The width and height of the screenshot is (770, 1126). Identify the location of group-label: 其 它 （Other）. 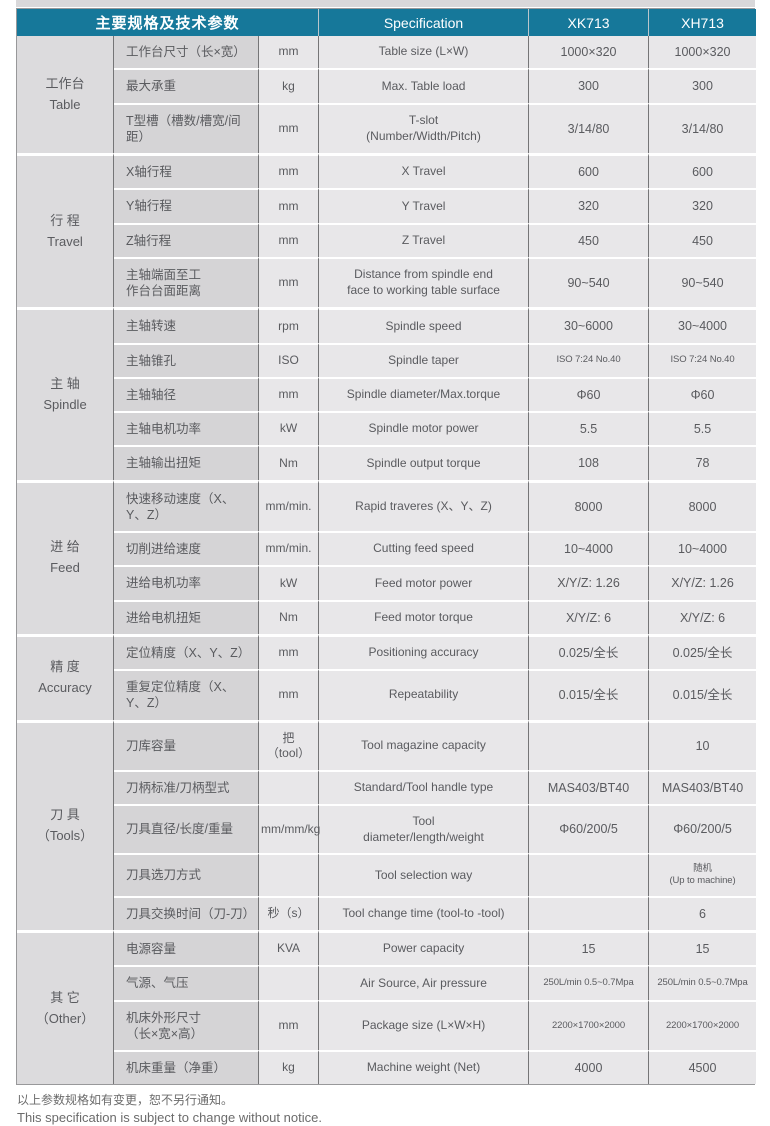
(65, 1007).